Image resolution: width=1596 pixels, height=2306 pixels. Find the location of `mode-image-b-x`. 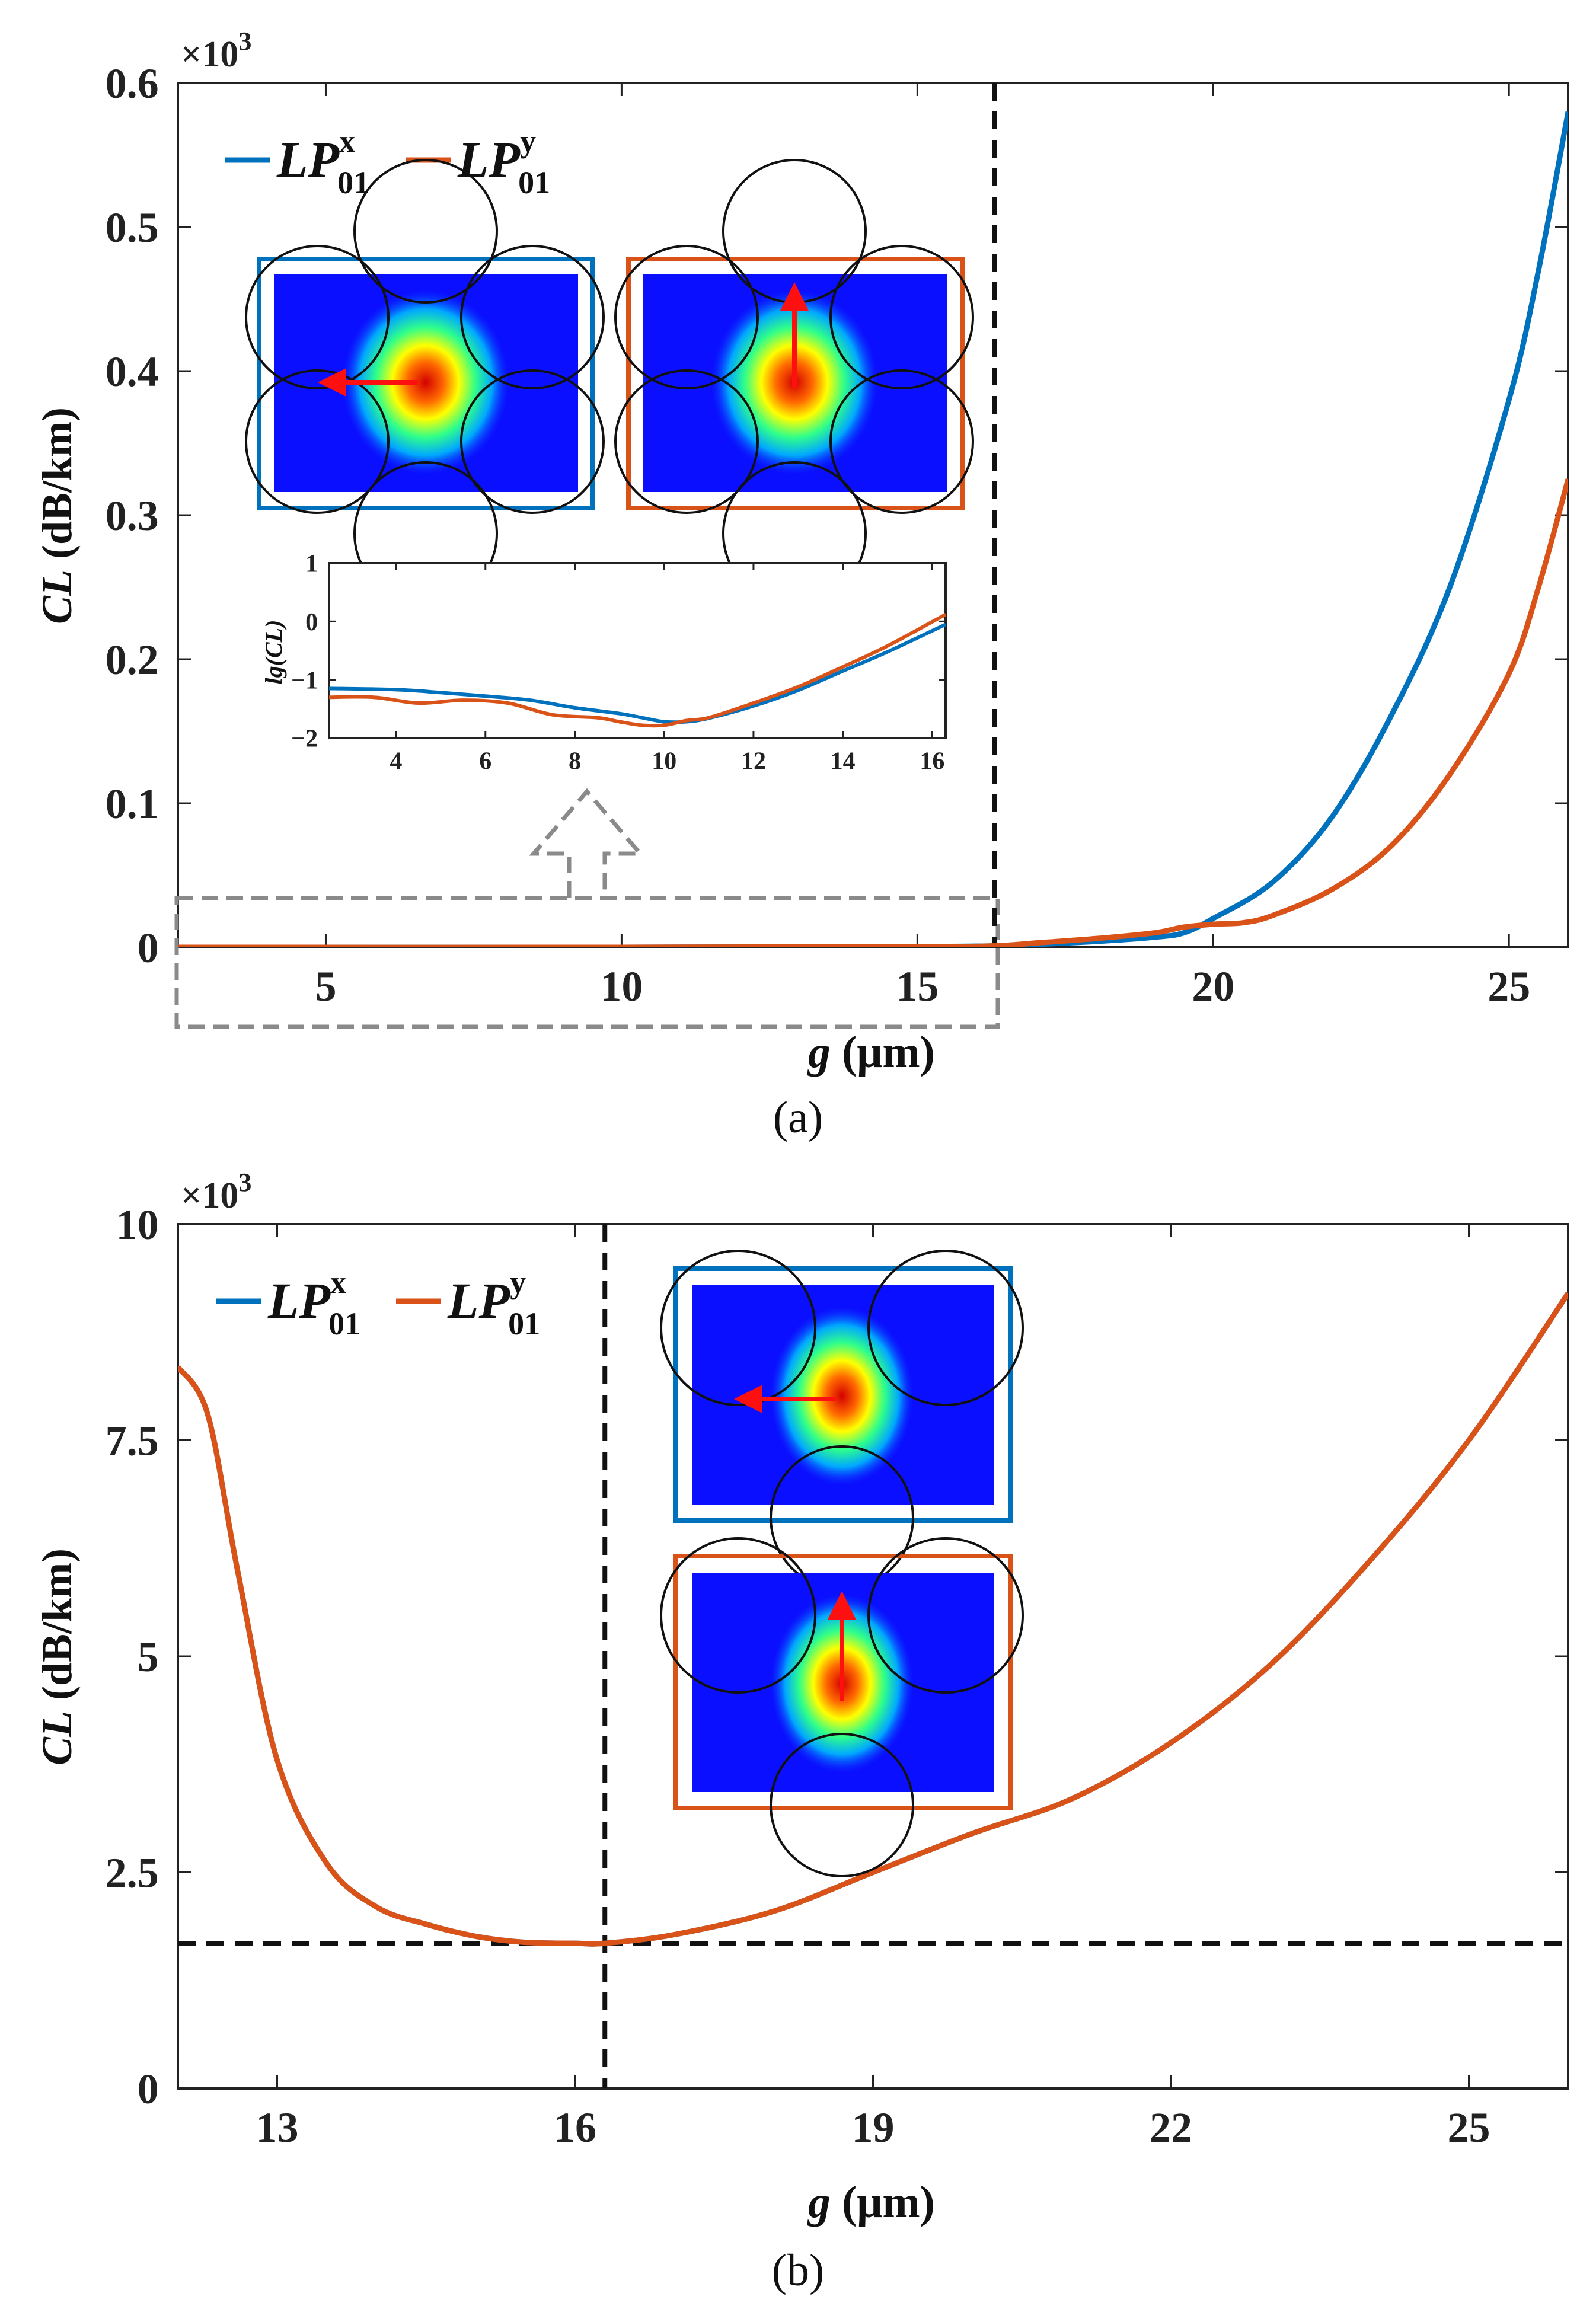

mode-image-b-x is located at coordinates (842, 1420).